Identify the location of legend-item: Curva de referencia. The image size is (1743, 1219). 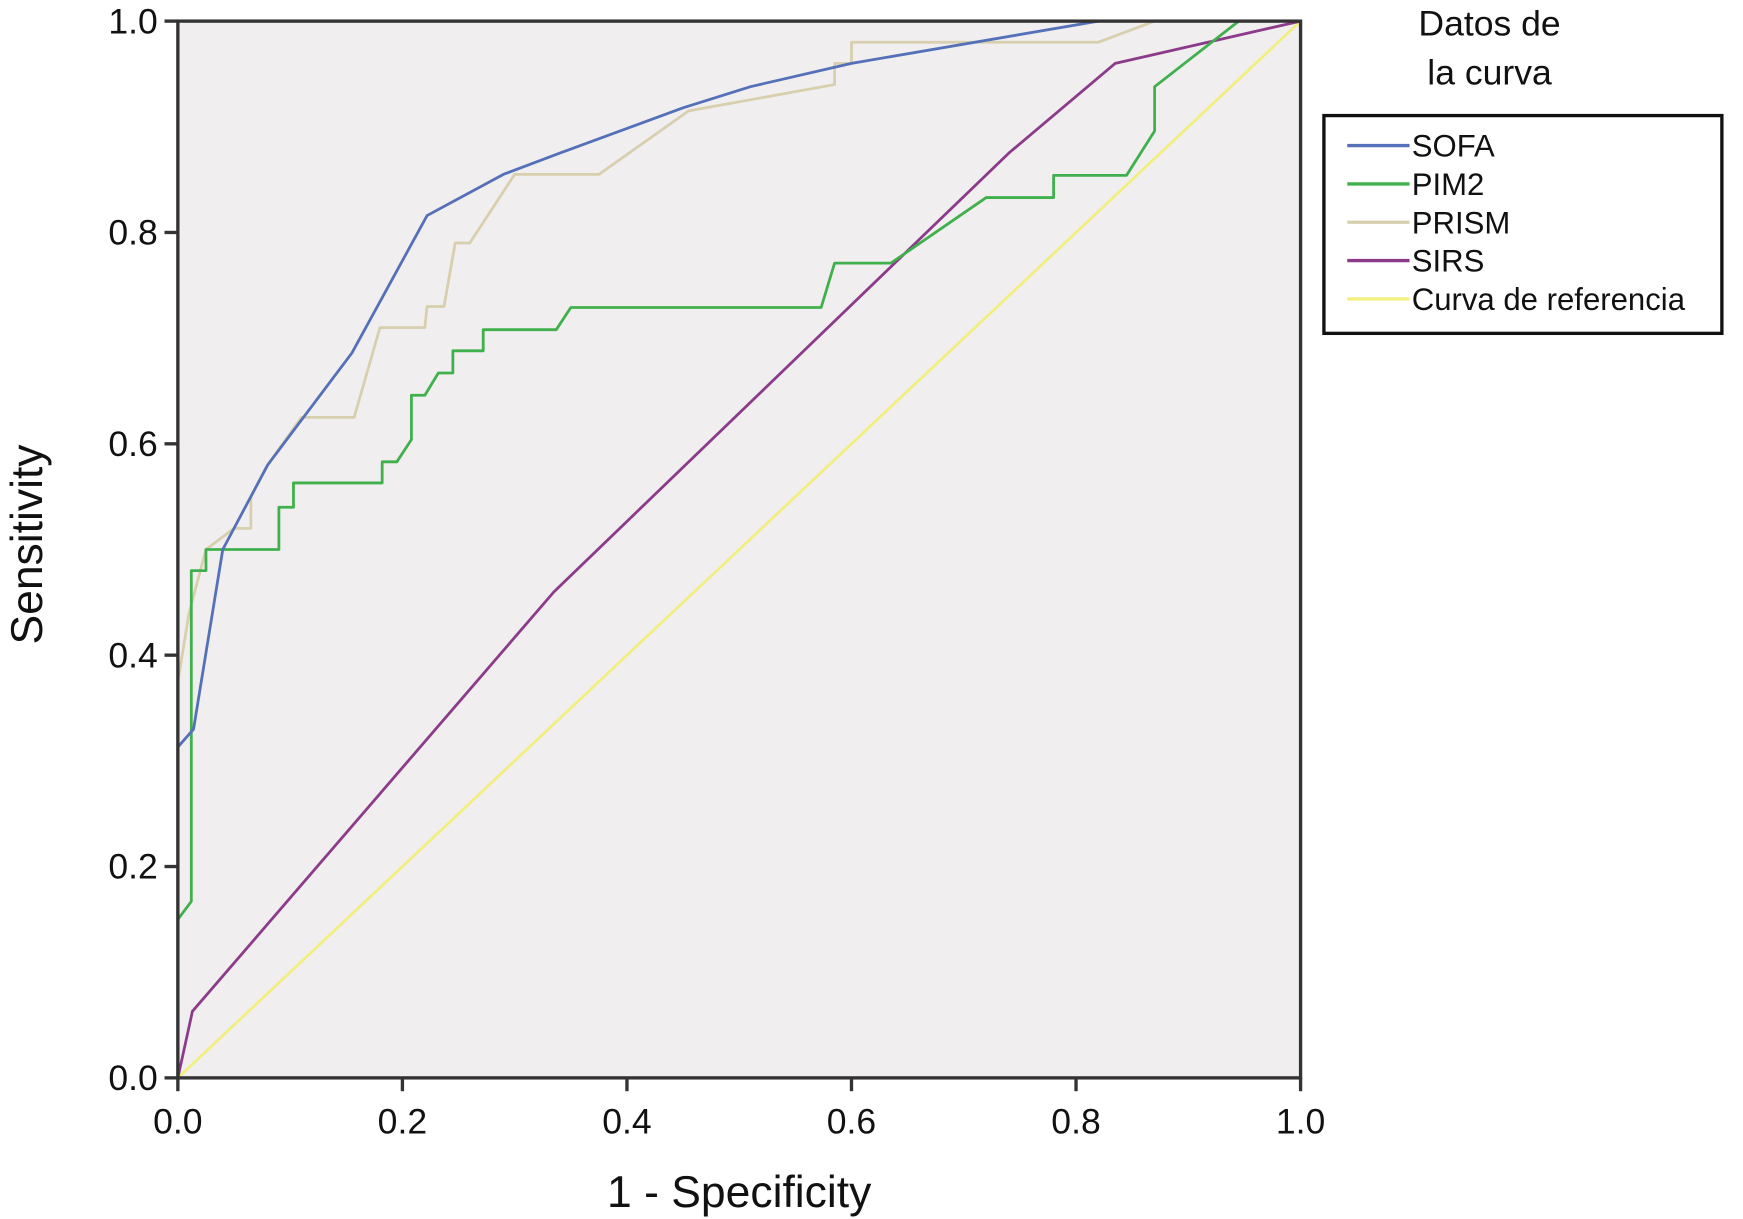
(1516, 299).